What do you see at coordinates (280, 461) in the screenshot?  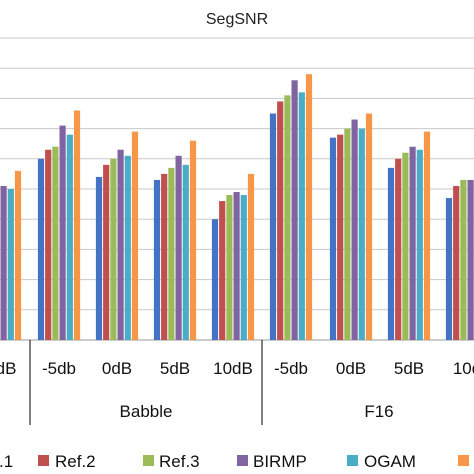 I see `legend-label: BIRMP` at bounding box center [280, 461].